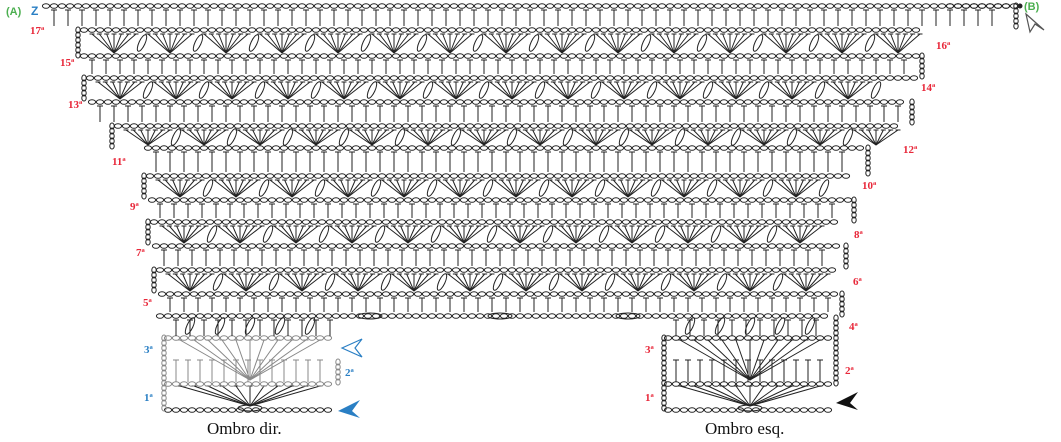 The image size is (1061, 442). I want to click on shell-stitch, so click(554, 282).